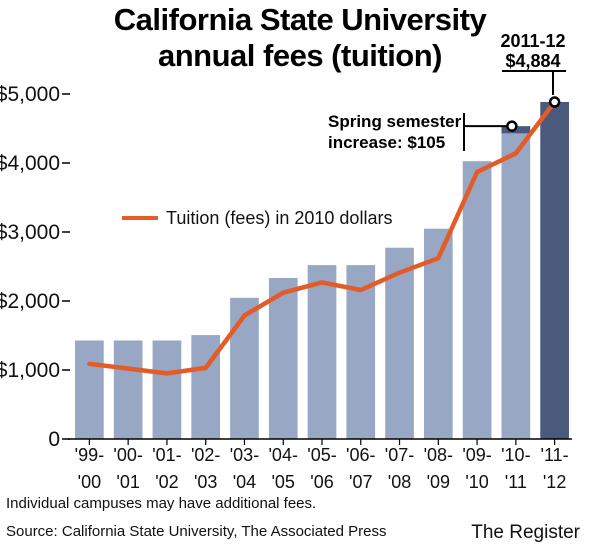 Image resolution: width=590 pixels, height=547 pixels. What do you see at coordinates (554, 482) in the screenshot?
I see `x-tick-label: '12` at bounding box center [554, 482].